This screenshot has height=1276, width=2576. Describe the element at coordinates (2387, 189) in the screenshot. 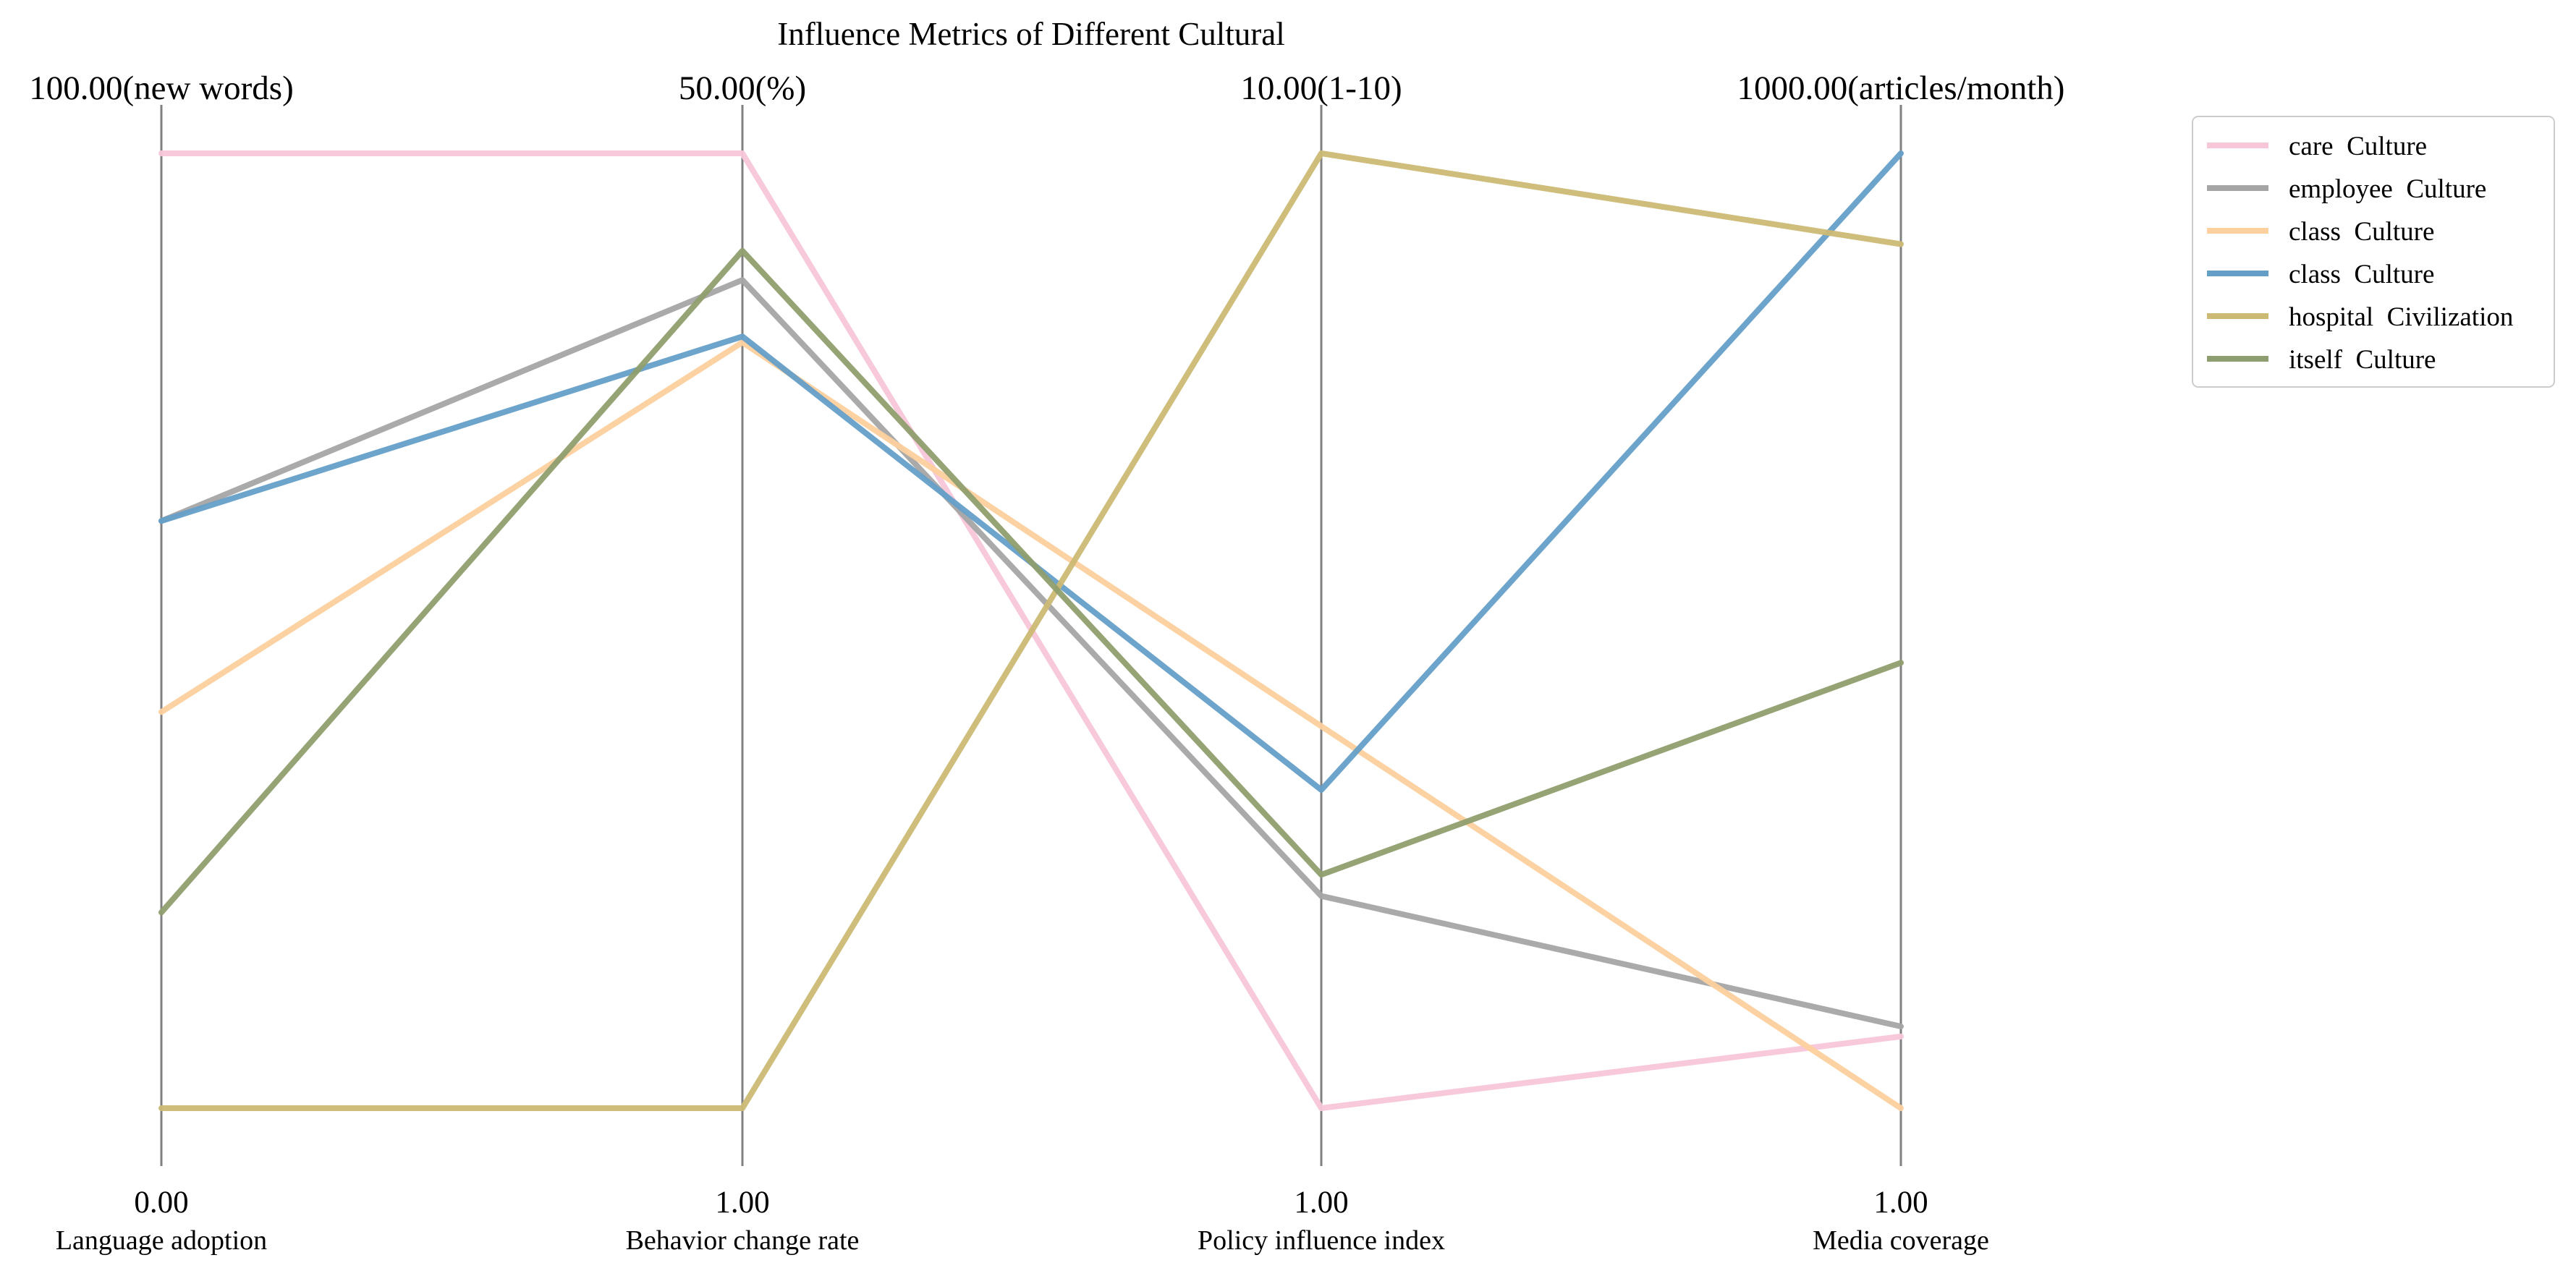

I see `legend-label-2-employee-culture: employee Culture` at that location.